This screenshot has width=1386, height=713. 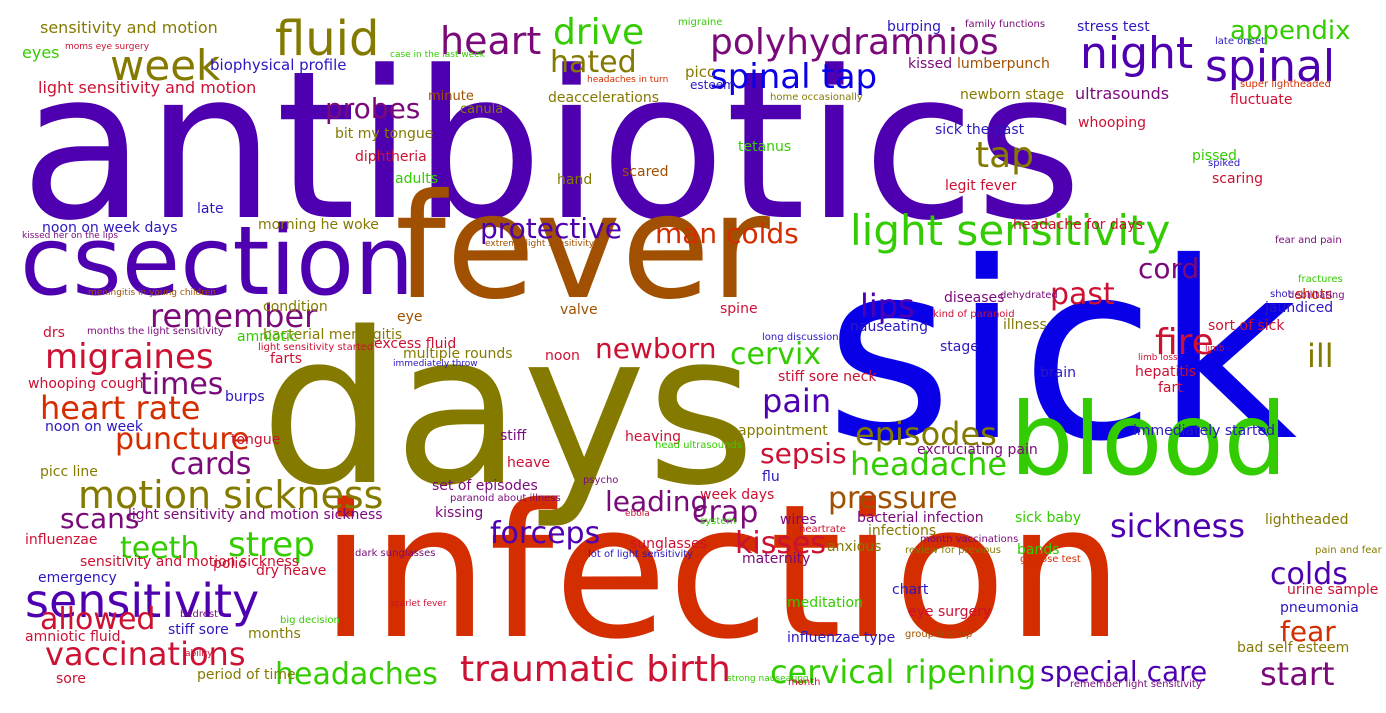 What do you see at coordinates (437, 55) in the screenshot?
I see `cloud-word: case in the last week` at bounding box center [437, 55].